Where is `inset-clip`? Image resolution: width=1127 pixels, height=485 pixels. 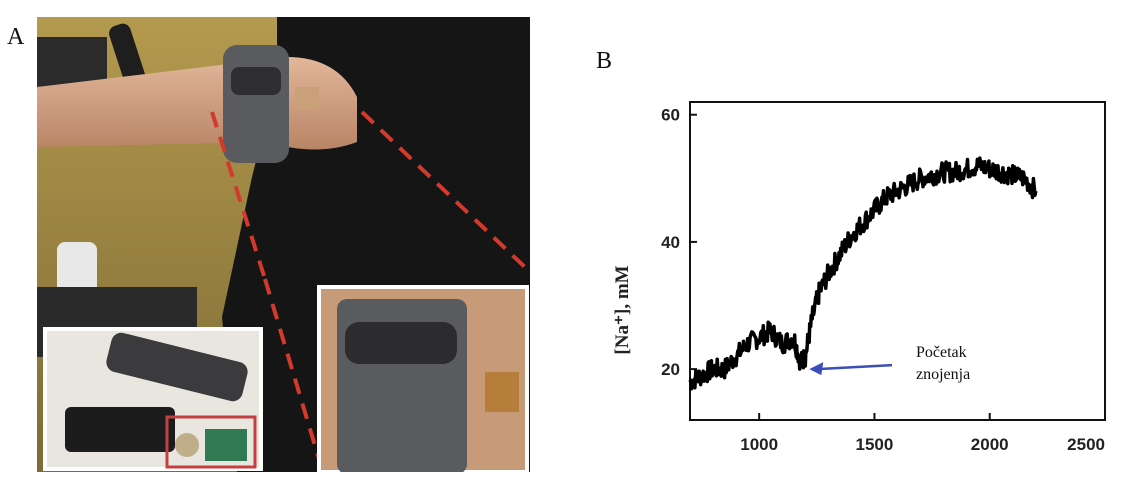
inset-clip is located at coordinates (401, 343).